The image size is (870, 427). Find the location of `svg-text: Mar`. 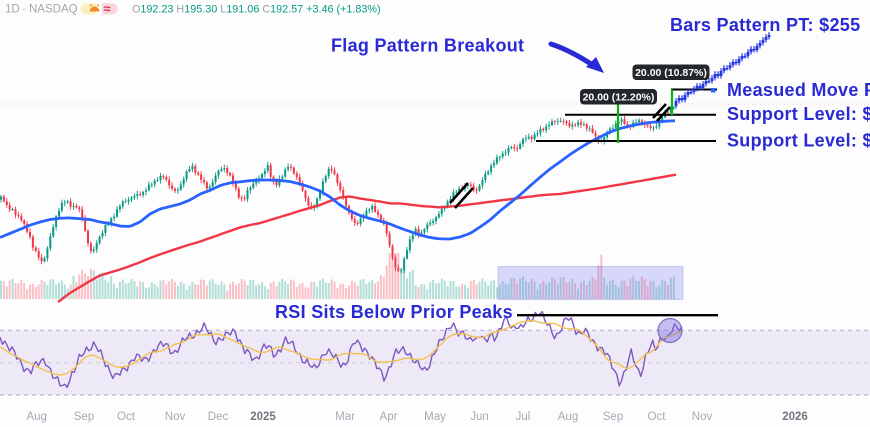

svg-text: Mar is located at coordinates (345, 417).